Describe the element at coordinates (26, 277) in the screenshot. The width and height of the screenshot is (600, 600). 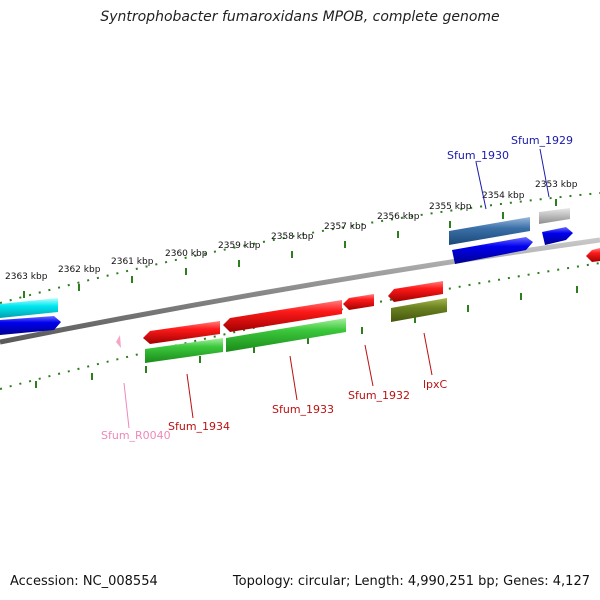
I see `scale-label: 2363 kbp` at that location.